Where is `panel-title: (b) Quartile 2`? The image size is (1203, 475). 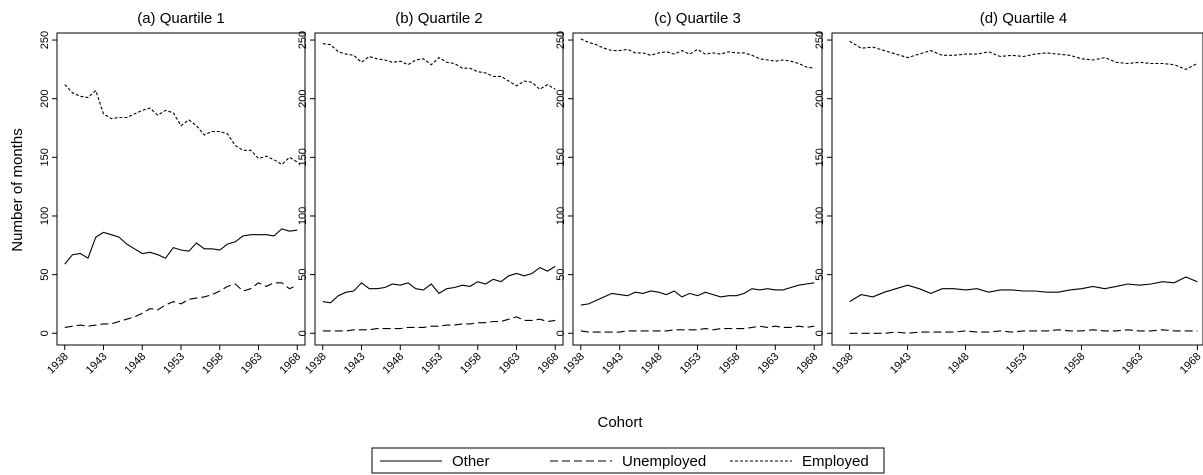 panel-title: (b) Quartile 2 is located at coordinates (439, 18).